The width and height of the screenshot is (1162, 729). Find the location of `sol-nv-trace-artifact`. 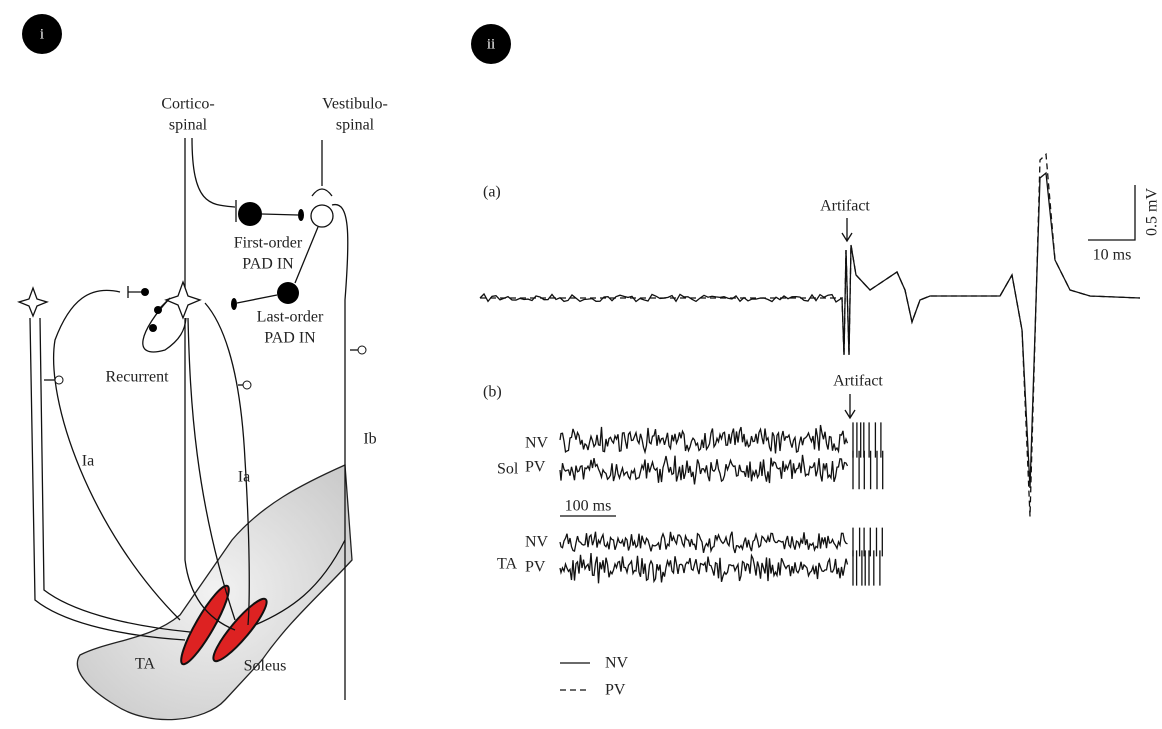

sol-nv-trace-artifact is located at coordinates (867, 440).